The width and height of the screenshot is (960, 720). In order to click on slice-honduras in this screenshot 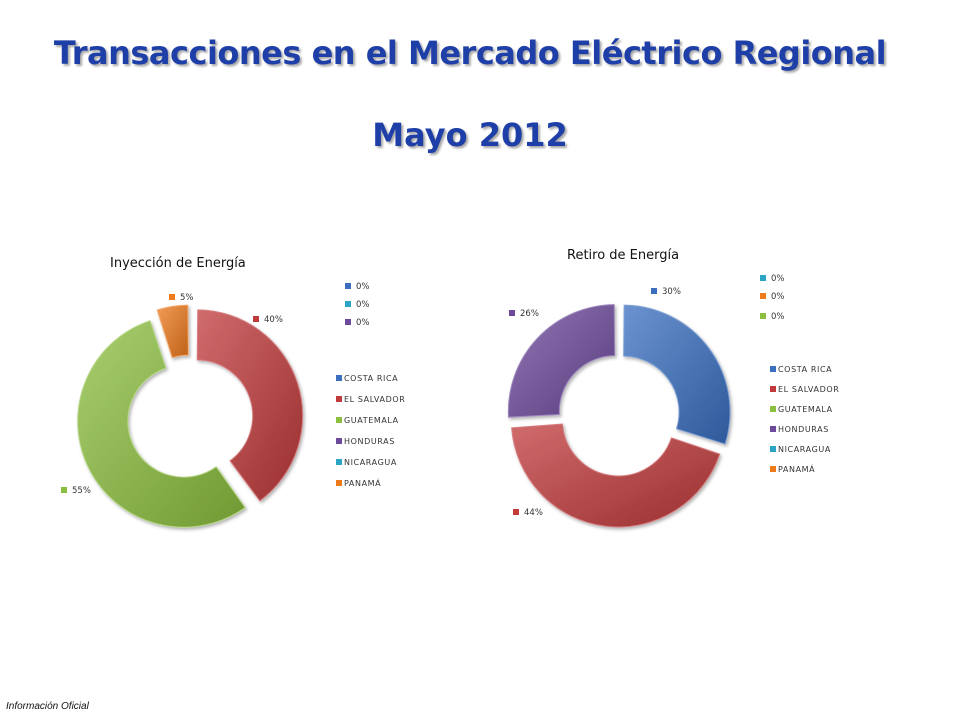, I will do `click(561, 361)`.